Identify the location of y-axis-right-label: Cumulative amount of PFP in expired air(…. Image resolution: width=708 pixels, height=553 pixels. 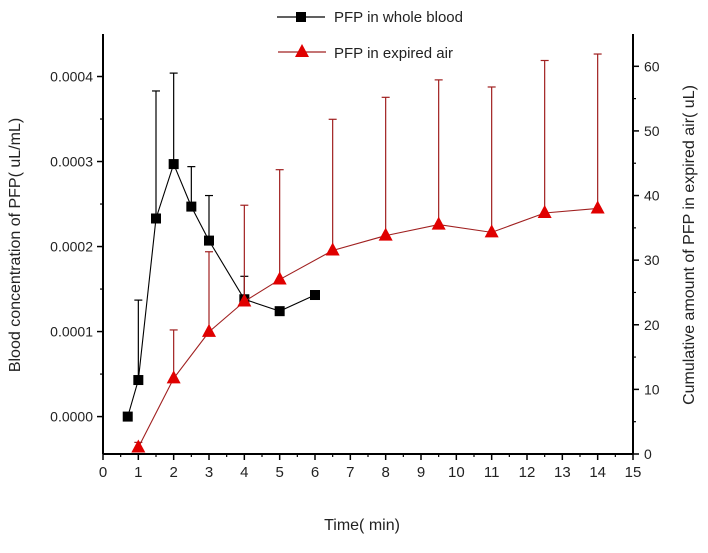
(689, 245).